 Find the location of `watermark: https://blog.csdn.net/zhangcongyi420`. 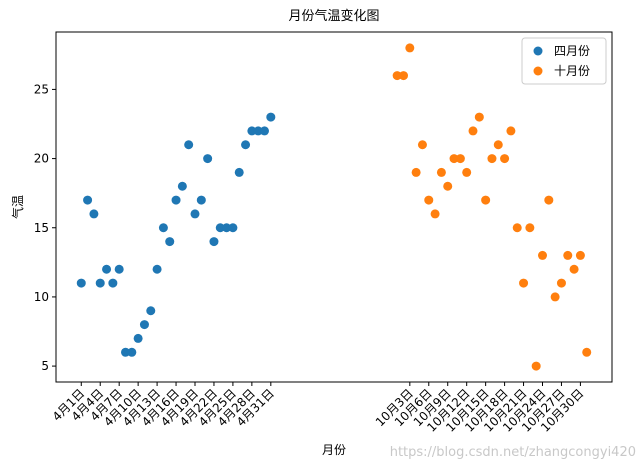

watermark: https://blog.csdn.net/zhangcongyi420 is located at coordinates (513, 452).